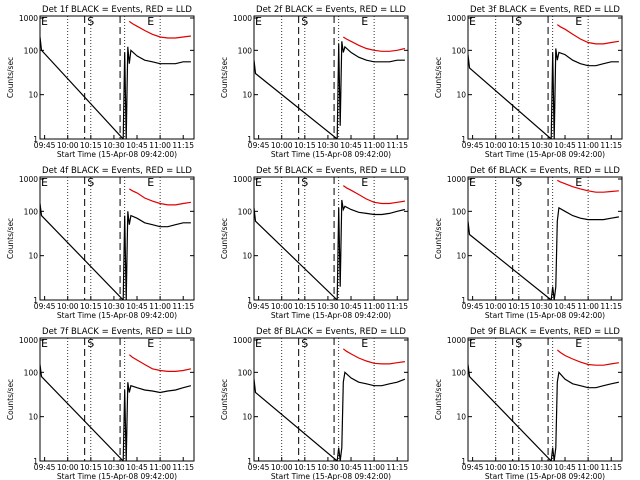 The height and width of the screenshot is (480, 640). Describe the element at coordinates (117, 171) in the screenshot. I see `panel-title: Det 4f BLACK = Events, RED = LLD` at that location.